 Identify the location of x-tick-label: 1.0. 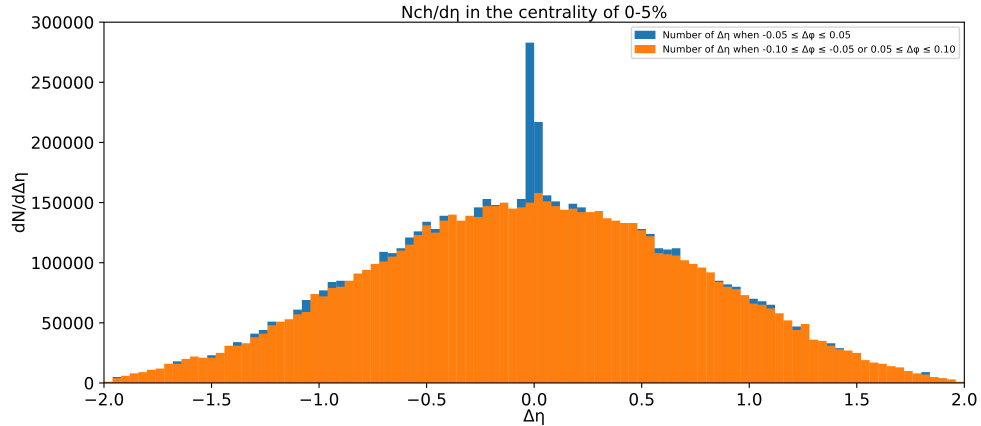
(750, 399).